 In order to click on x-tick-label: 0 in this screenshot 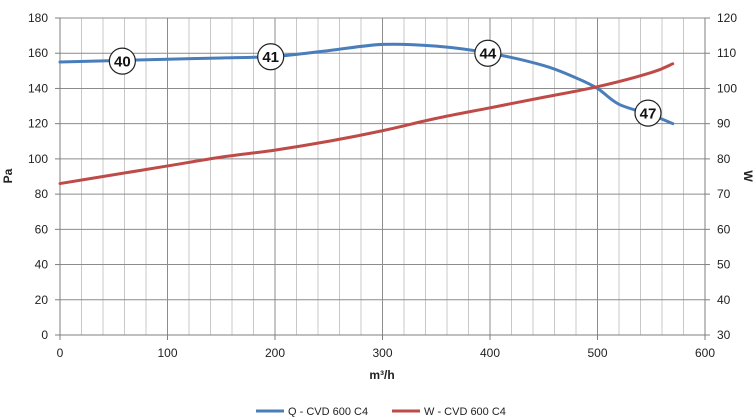, I will do `click(60, 353)`.